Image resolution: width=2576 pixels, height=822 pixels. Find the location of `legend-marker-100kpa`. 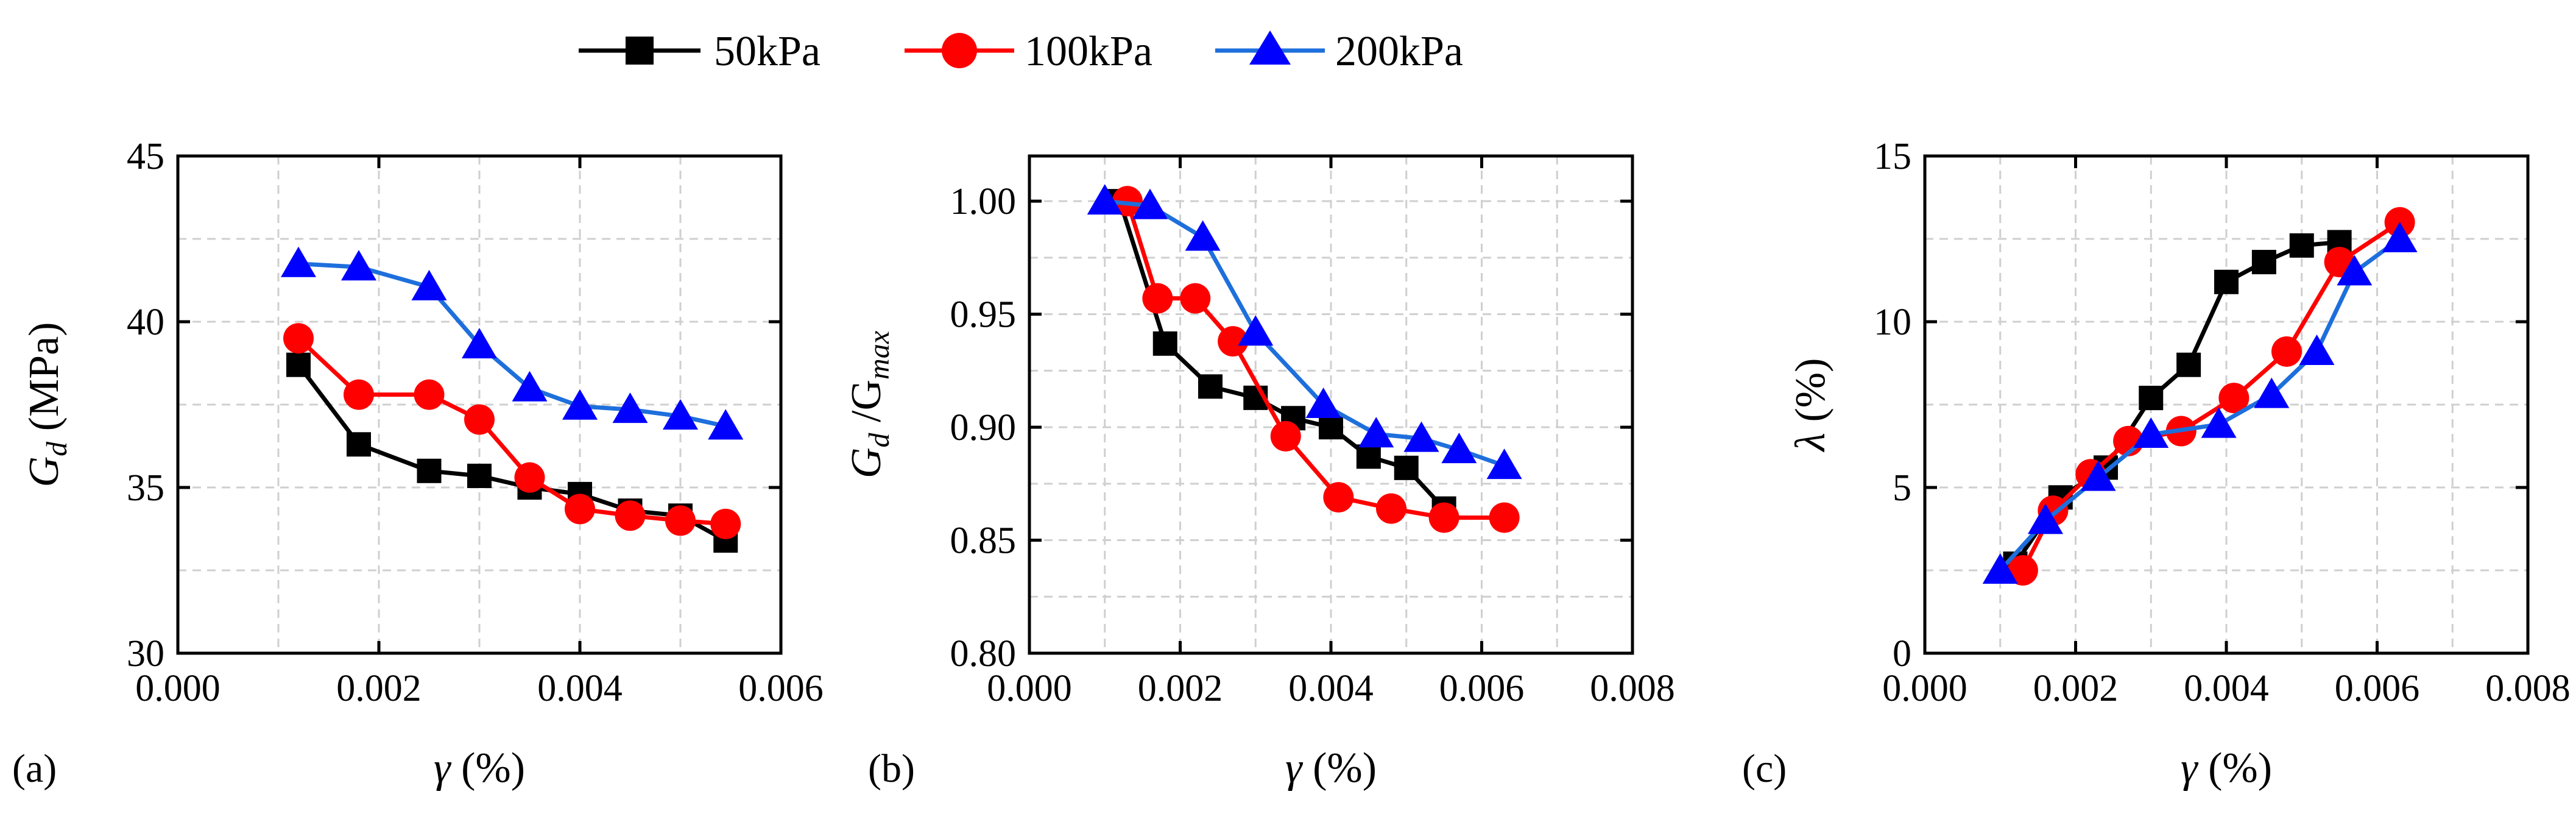

legend-marker-100kpa is located at coordinates (959, 50).